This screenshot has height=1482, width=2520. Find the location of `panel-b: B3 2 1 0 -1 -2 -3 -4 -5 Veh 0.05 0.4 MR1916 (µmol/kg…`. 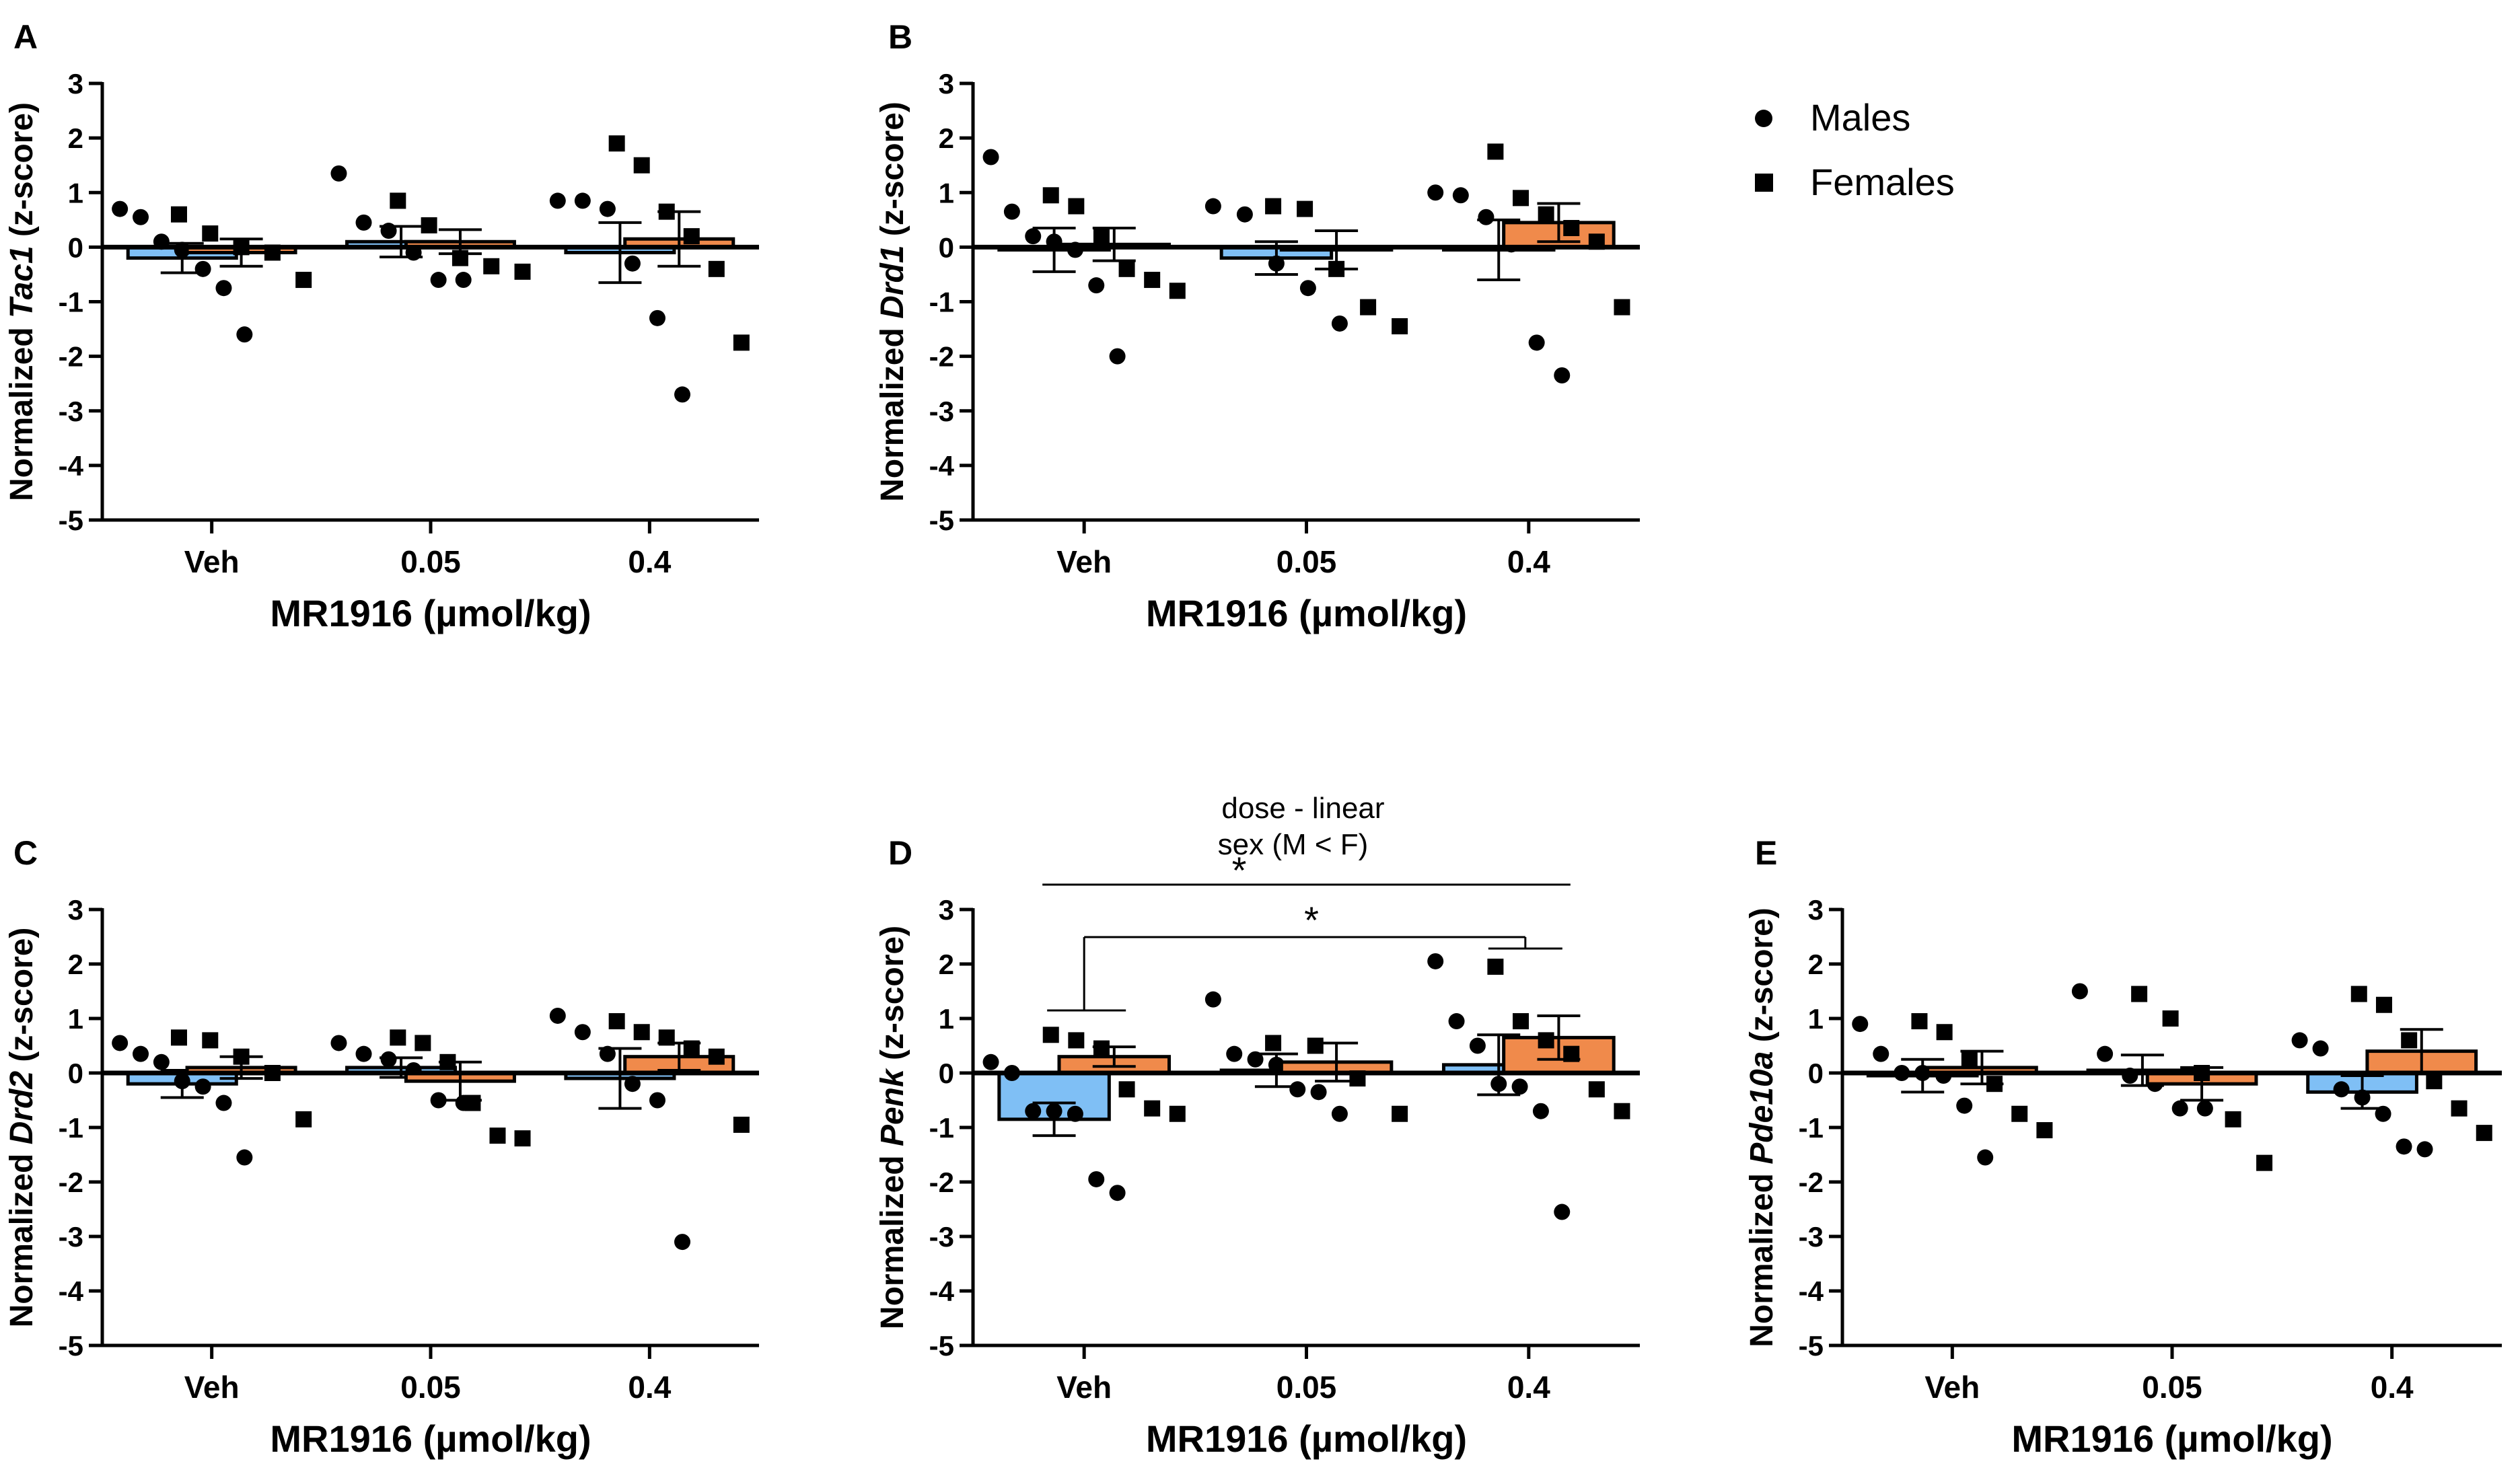

panel-b: B3 2 1 0 -1 -2 -3 -4 -5 Veh 0.05 0.4 MR1916 (µmol/kg… is located at coordinates (1257, 326).